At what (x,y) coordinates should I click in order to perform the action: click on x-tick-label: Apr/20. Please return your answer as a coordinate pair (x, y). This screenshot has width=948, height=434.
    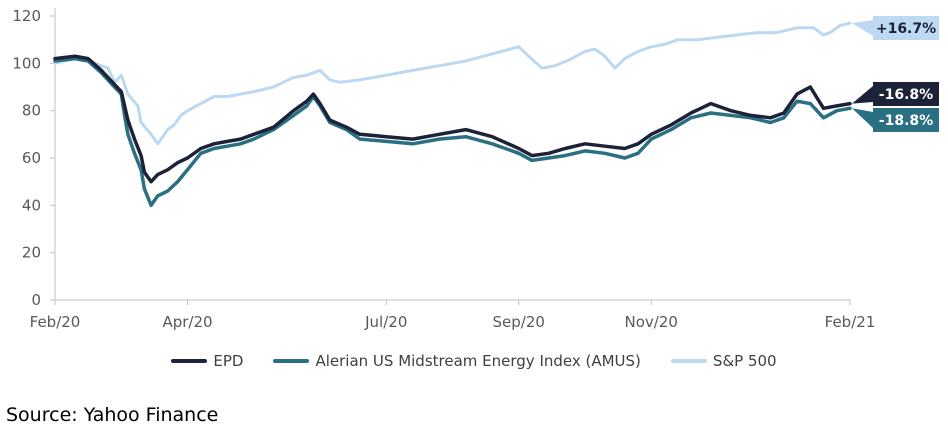
    Looking at the image, I should click on (187, 322).